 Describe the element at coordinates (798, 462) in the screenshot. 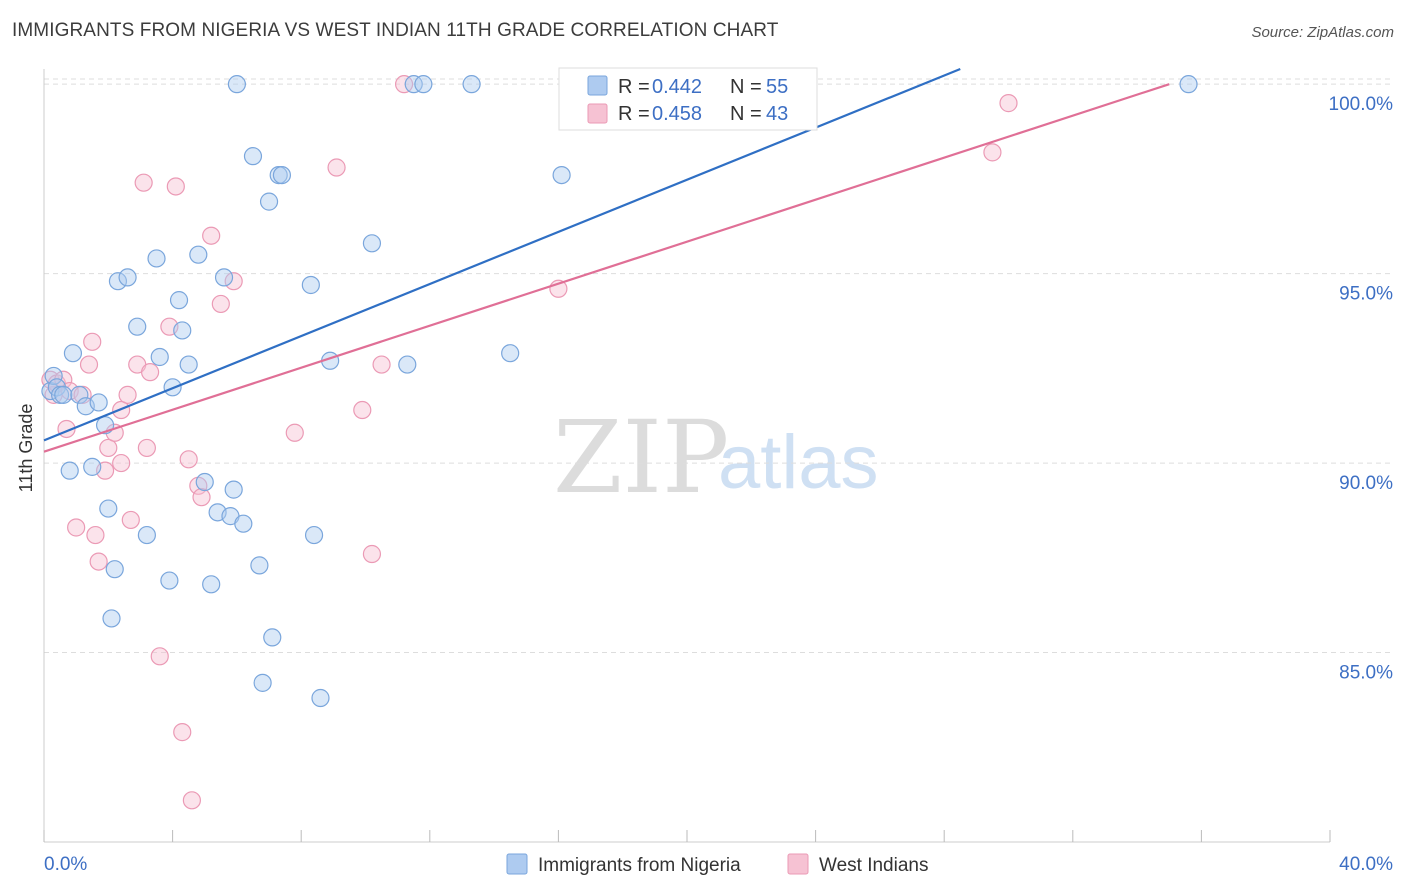

I see `watermark-atlas: atlas` at that location.